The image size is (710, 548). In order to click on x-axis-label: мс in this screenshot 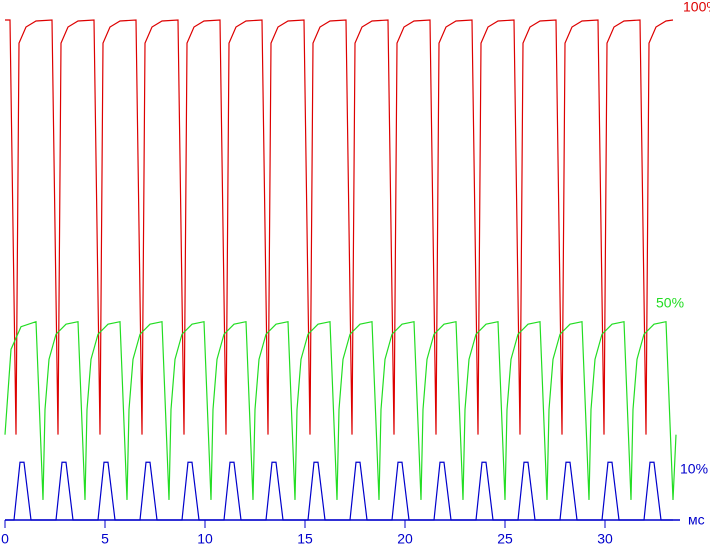, I will do `click(696, 520)`.